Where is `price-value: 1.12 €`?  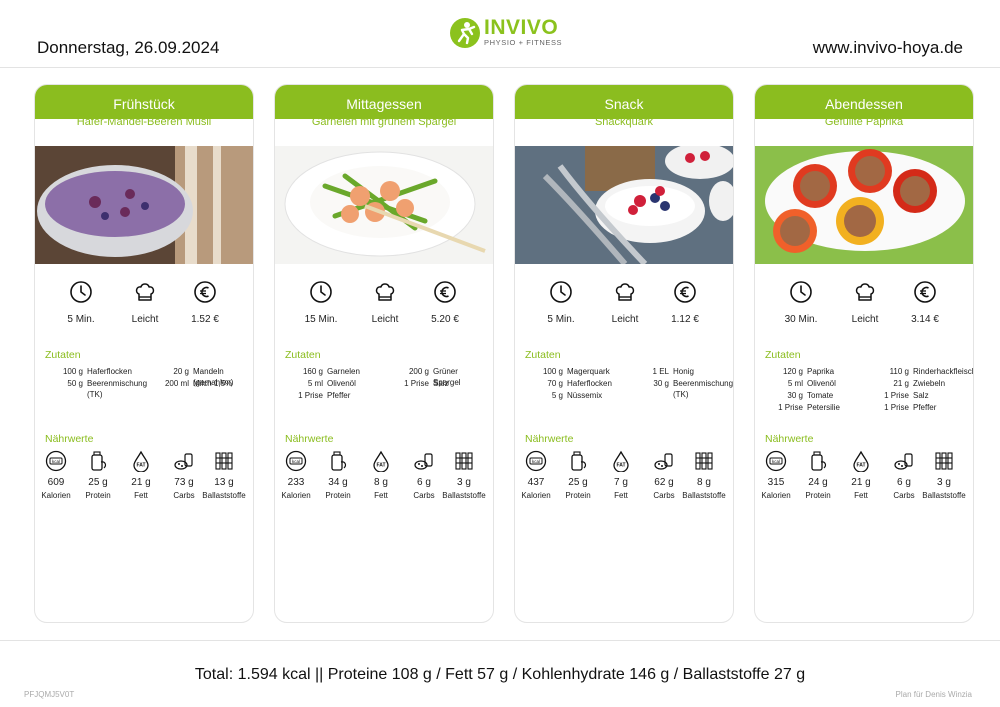 price-value: 1.12 € is located at coordinates (685, 319).